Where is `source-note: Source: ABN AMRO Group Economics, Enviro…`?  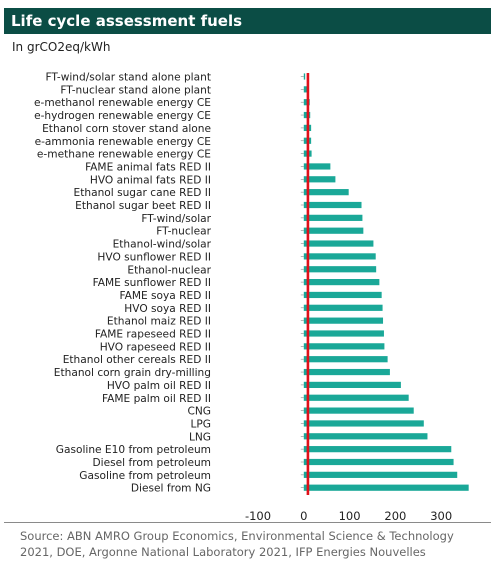 source-note: Source: ABN AMRO Group Economics, Enviro… is located at coordinates (237, 544).